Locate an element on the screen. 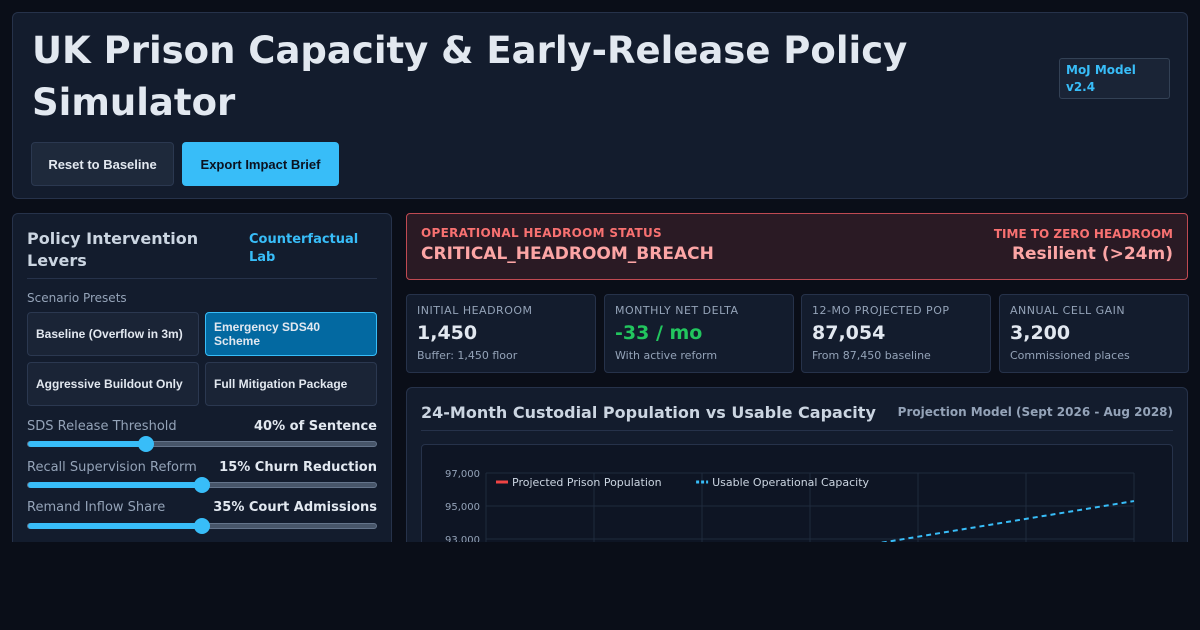 The image size is (1200, 630). model-version-badge: MoJ Model v2.4 is located at coordinates (1114, 78).